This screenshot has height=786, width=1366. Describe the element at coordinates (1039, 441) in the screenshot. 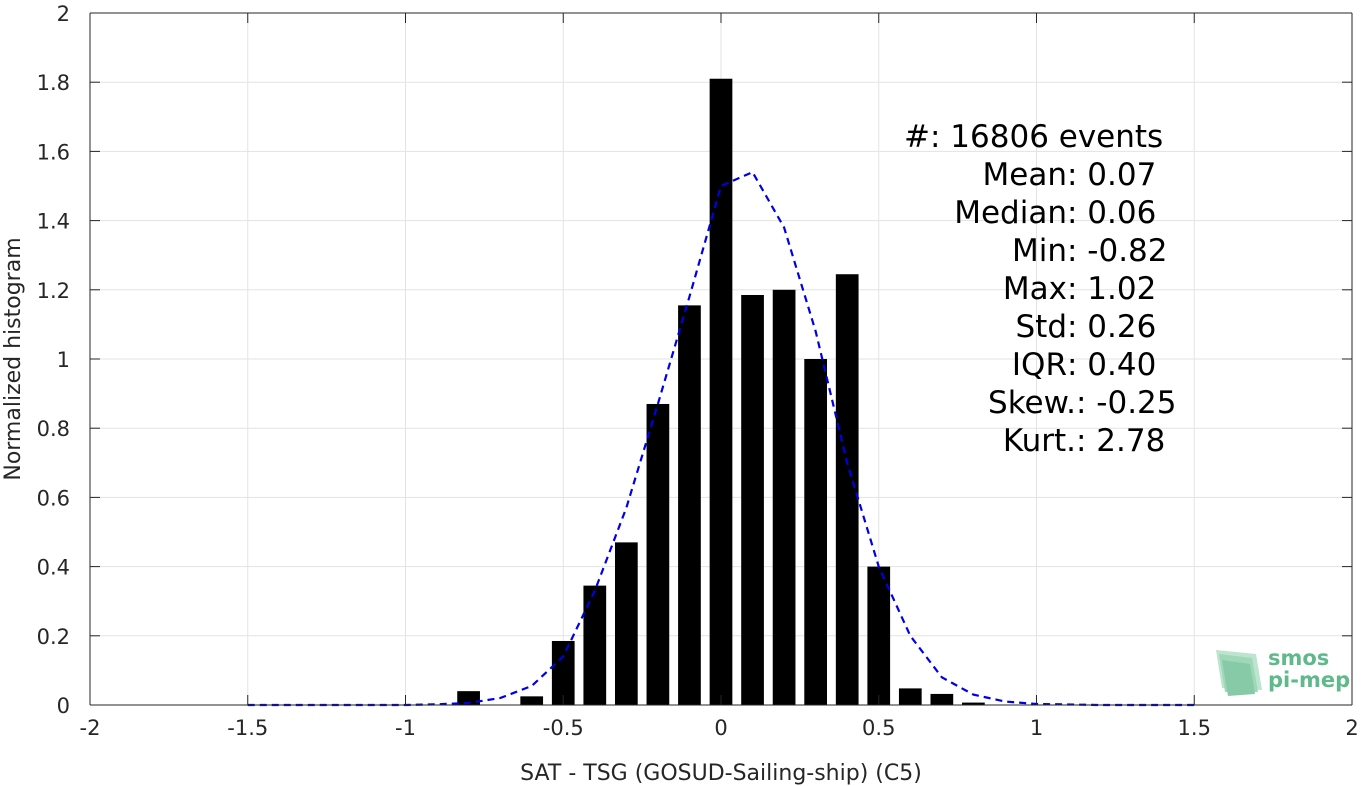

I see `stat-label-8: Kurt.` at that location.